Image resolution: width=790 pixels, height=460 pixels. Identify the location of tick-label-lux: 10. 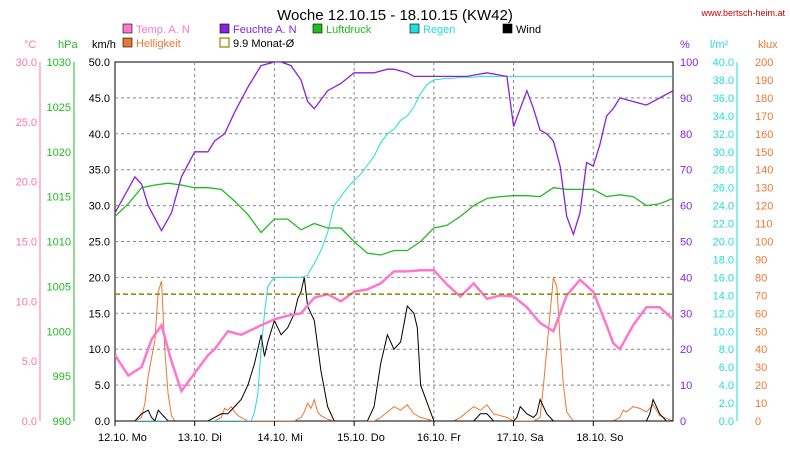
(761, 404).